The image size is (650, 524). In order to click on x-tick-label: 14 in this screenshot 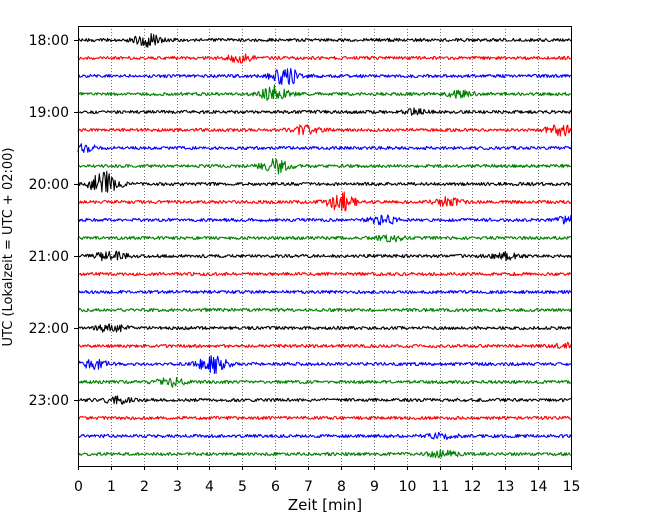, I will do `click(539, 487)`.